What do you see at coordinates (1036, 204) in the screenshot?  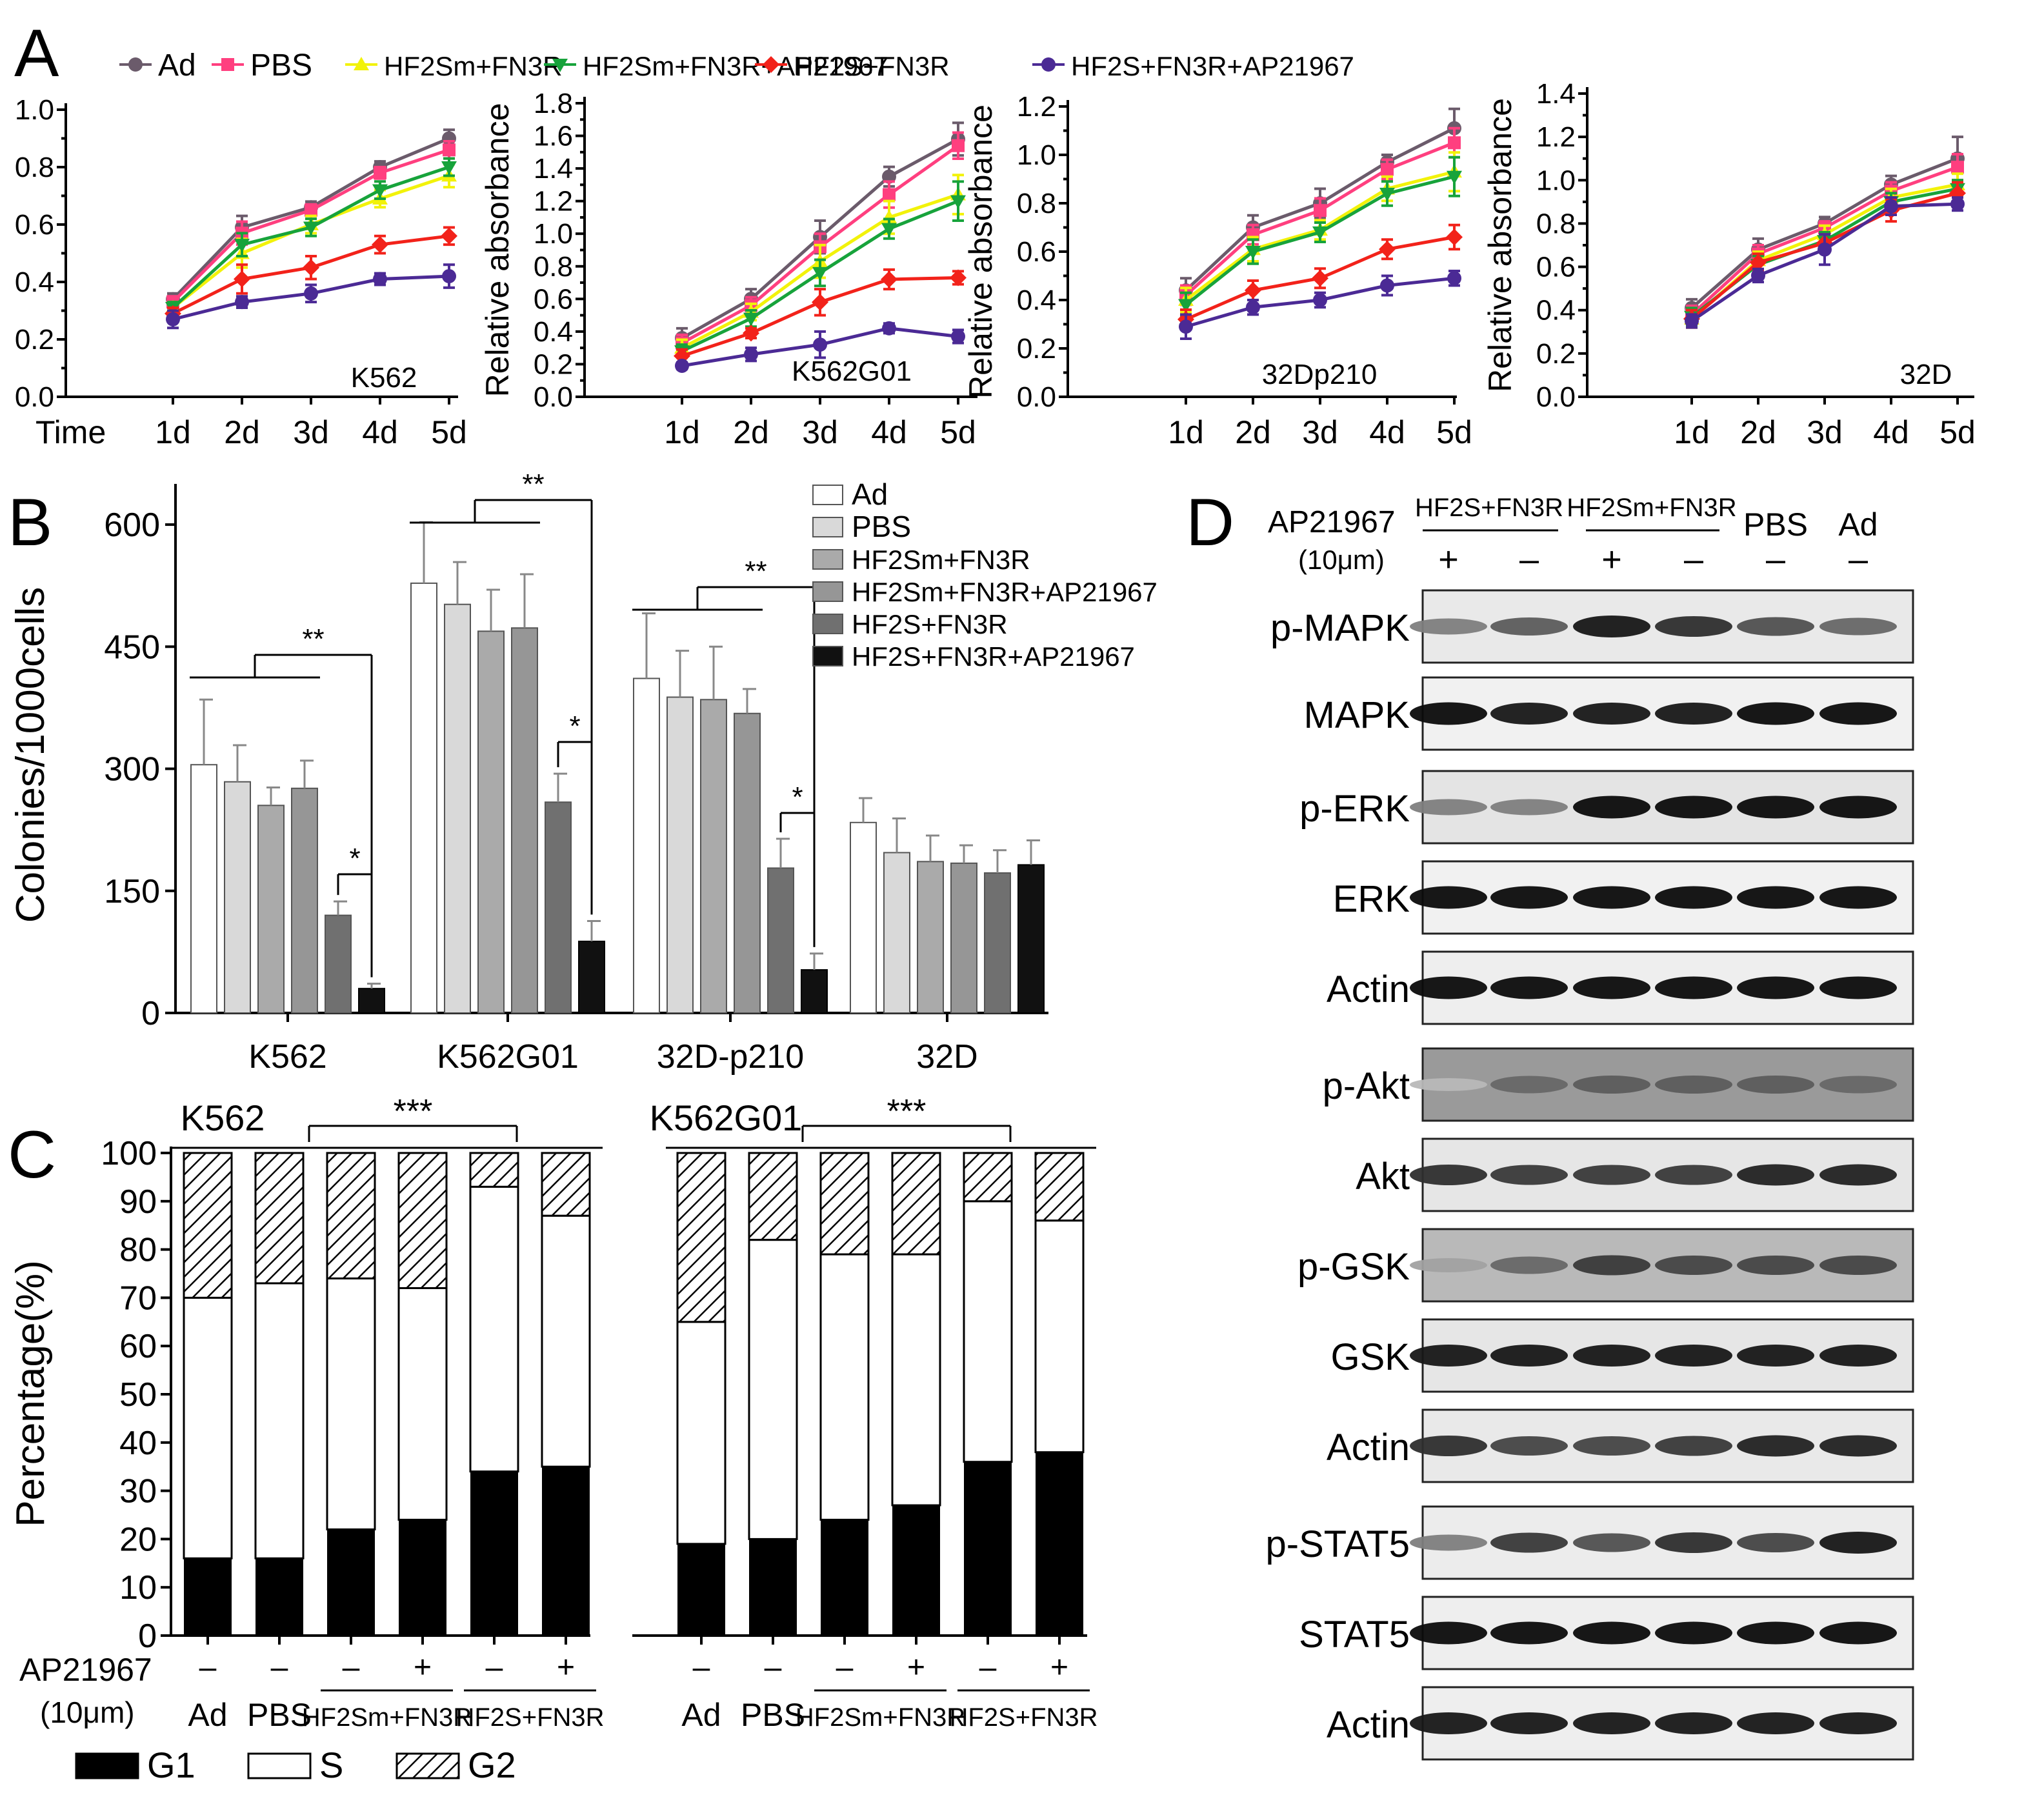 I see `y-tick-label: 0.8` at bounding box center [1036, 204].